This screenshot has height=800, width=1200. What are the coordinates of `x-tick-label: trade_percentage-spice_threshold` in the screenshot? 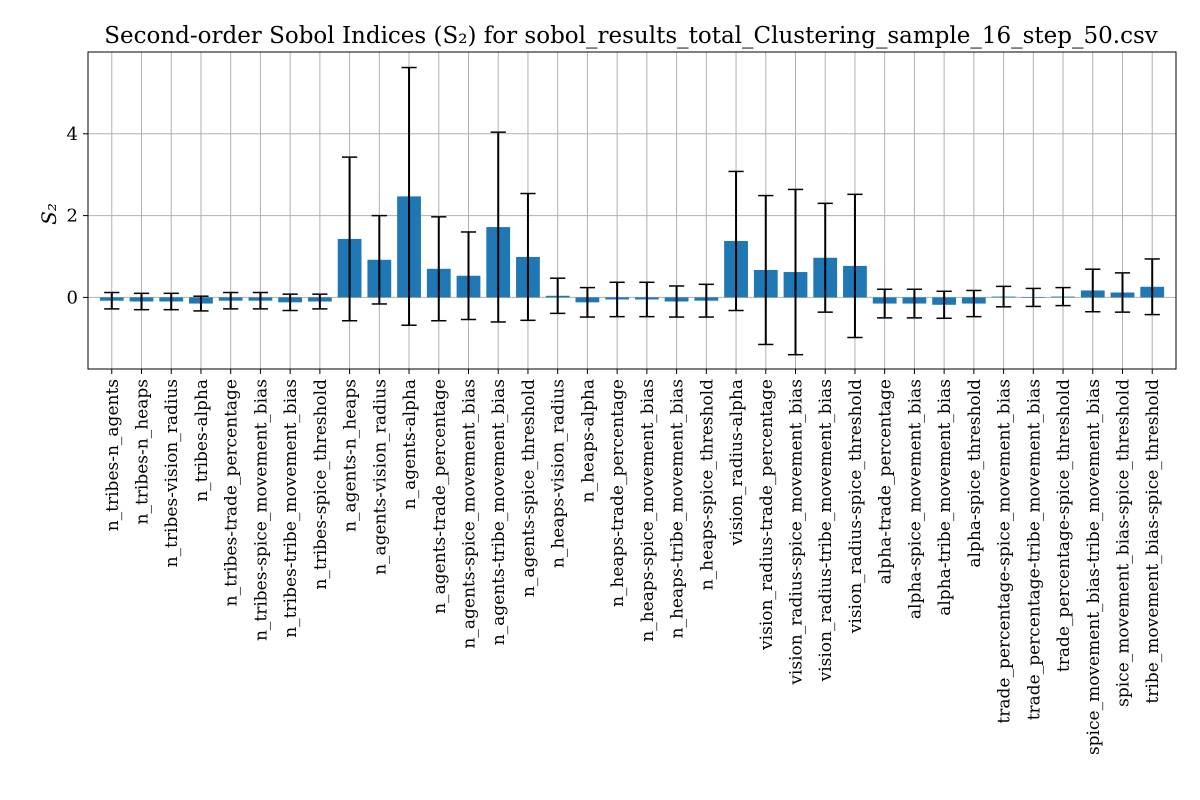 It's located at (1064, 525).